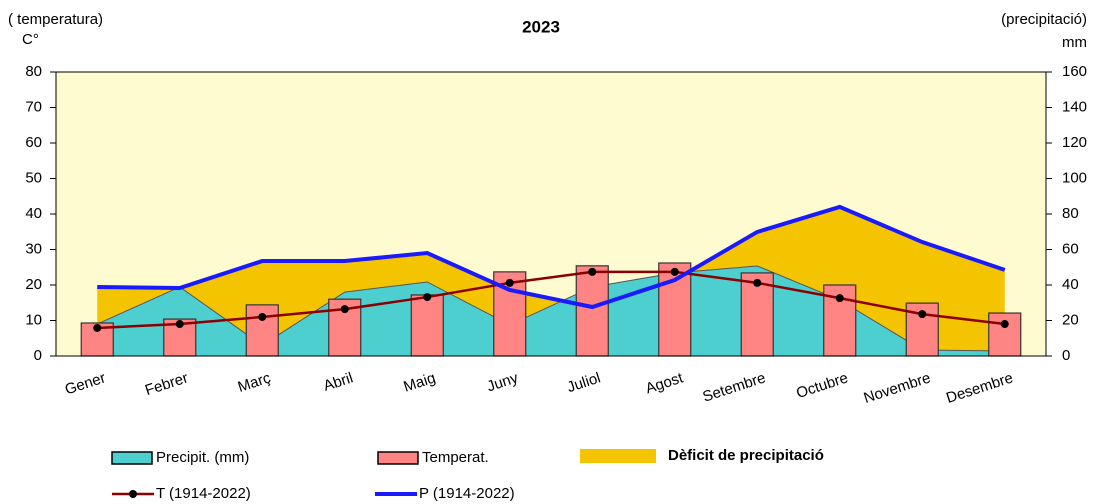  Describe the element at coordinates (1074, 71) in the screenshot. I see `y2-tick-label: 160` at that location.